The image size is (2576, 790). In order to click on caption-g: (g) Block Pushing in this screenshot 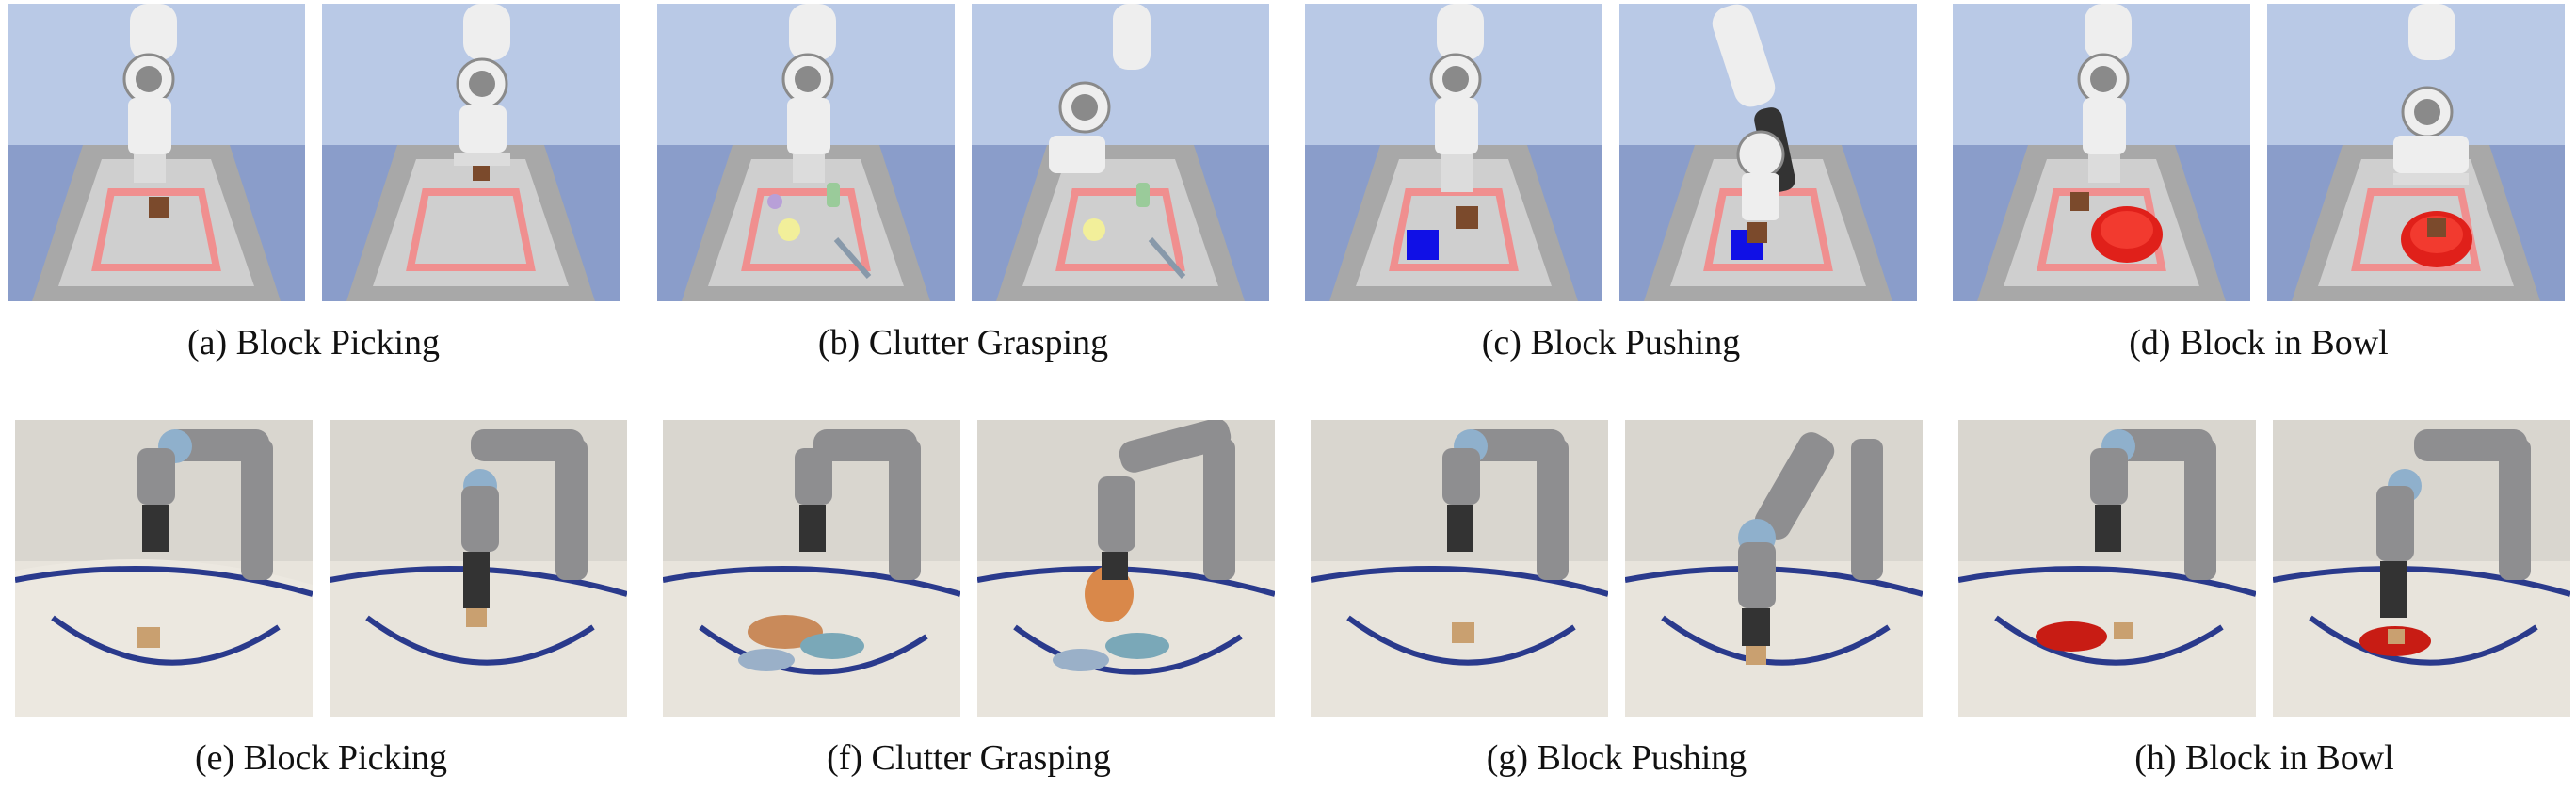, I will do `click(1616, 758)`.